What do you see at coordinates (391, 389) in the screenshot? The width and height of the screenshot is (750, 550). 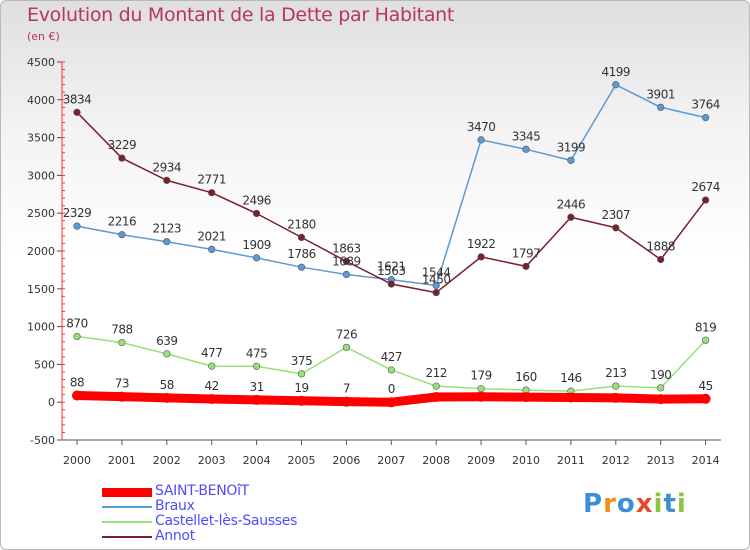 I see `data-label-0: 0` at bounding box center [391, 389].